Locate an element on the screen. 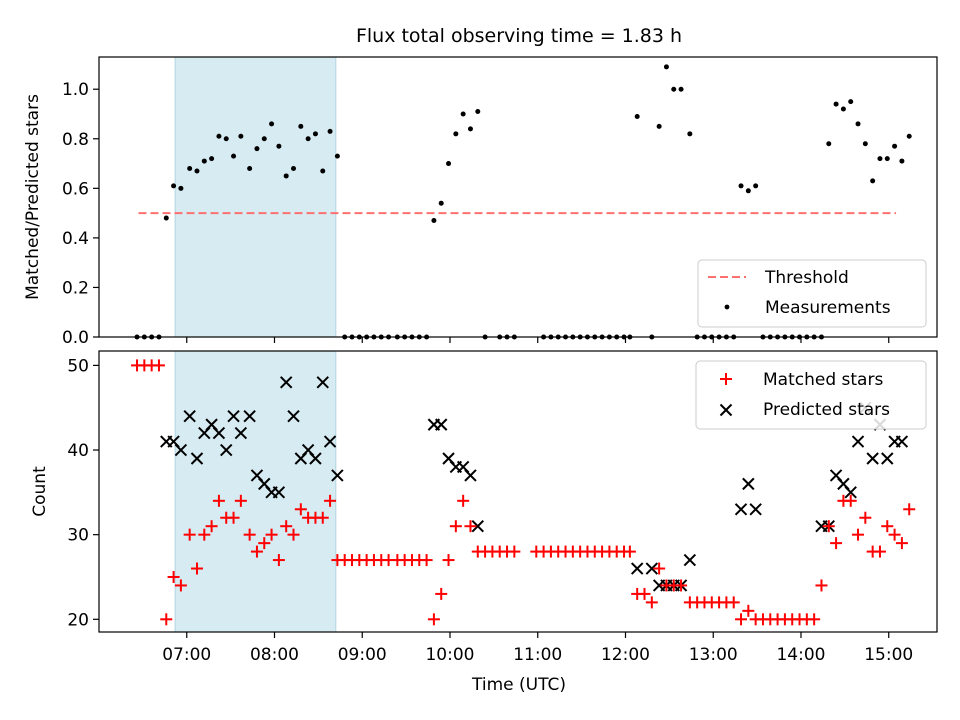  ratio-y-tick-label: 0.4 is located at coordinates (75, 239).